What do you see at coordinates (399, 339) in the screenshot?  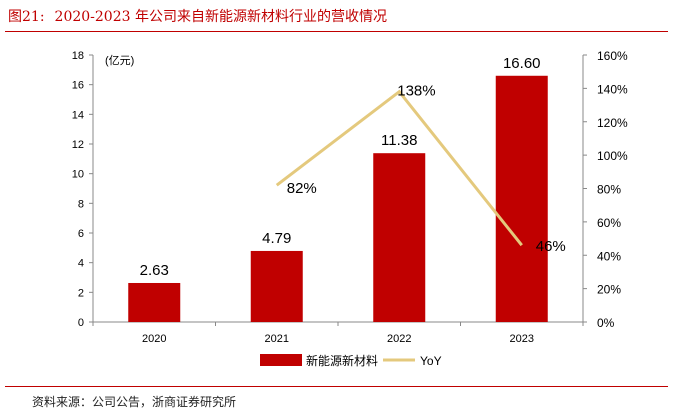 I see `x-tick-label: 2022` at bounding box center [399, 339].